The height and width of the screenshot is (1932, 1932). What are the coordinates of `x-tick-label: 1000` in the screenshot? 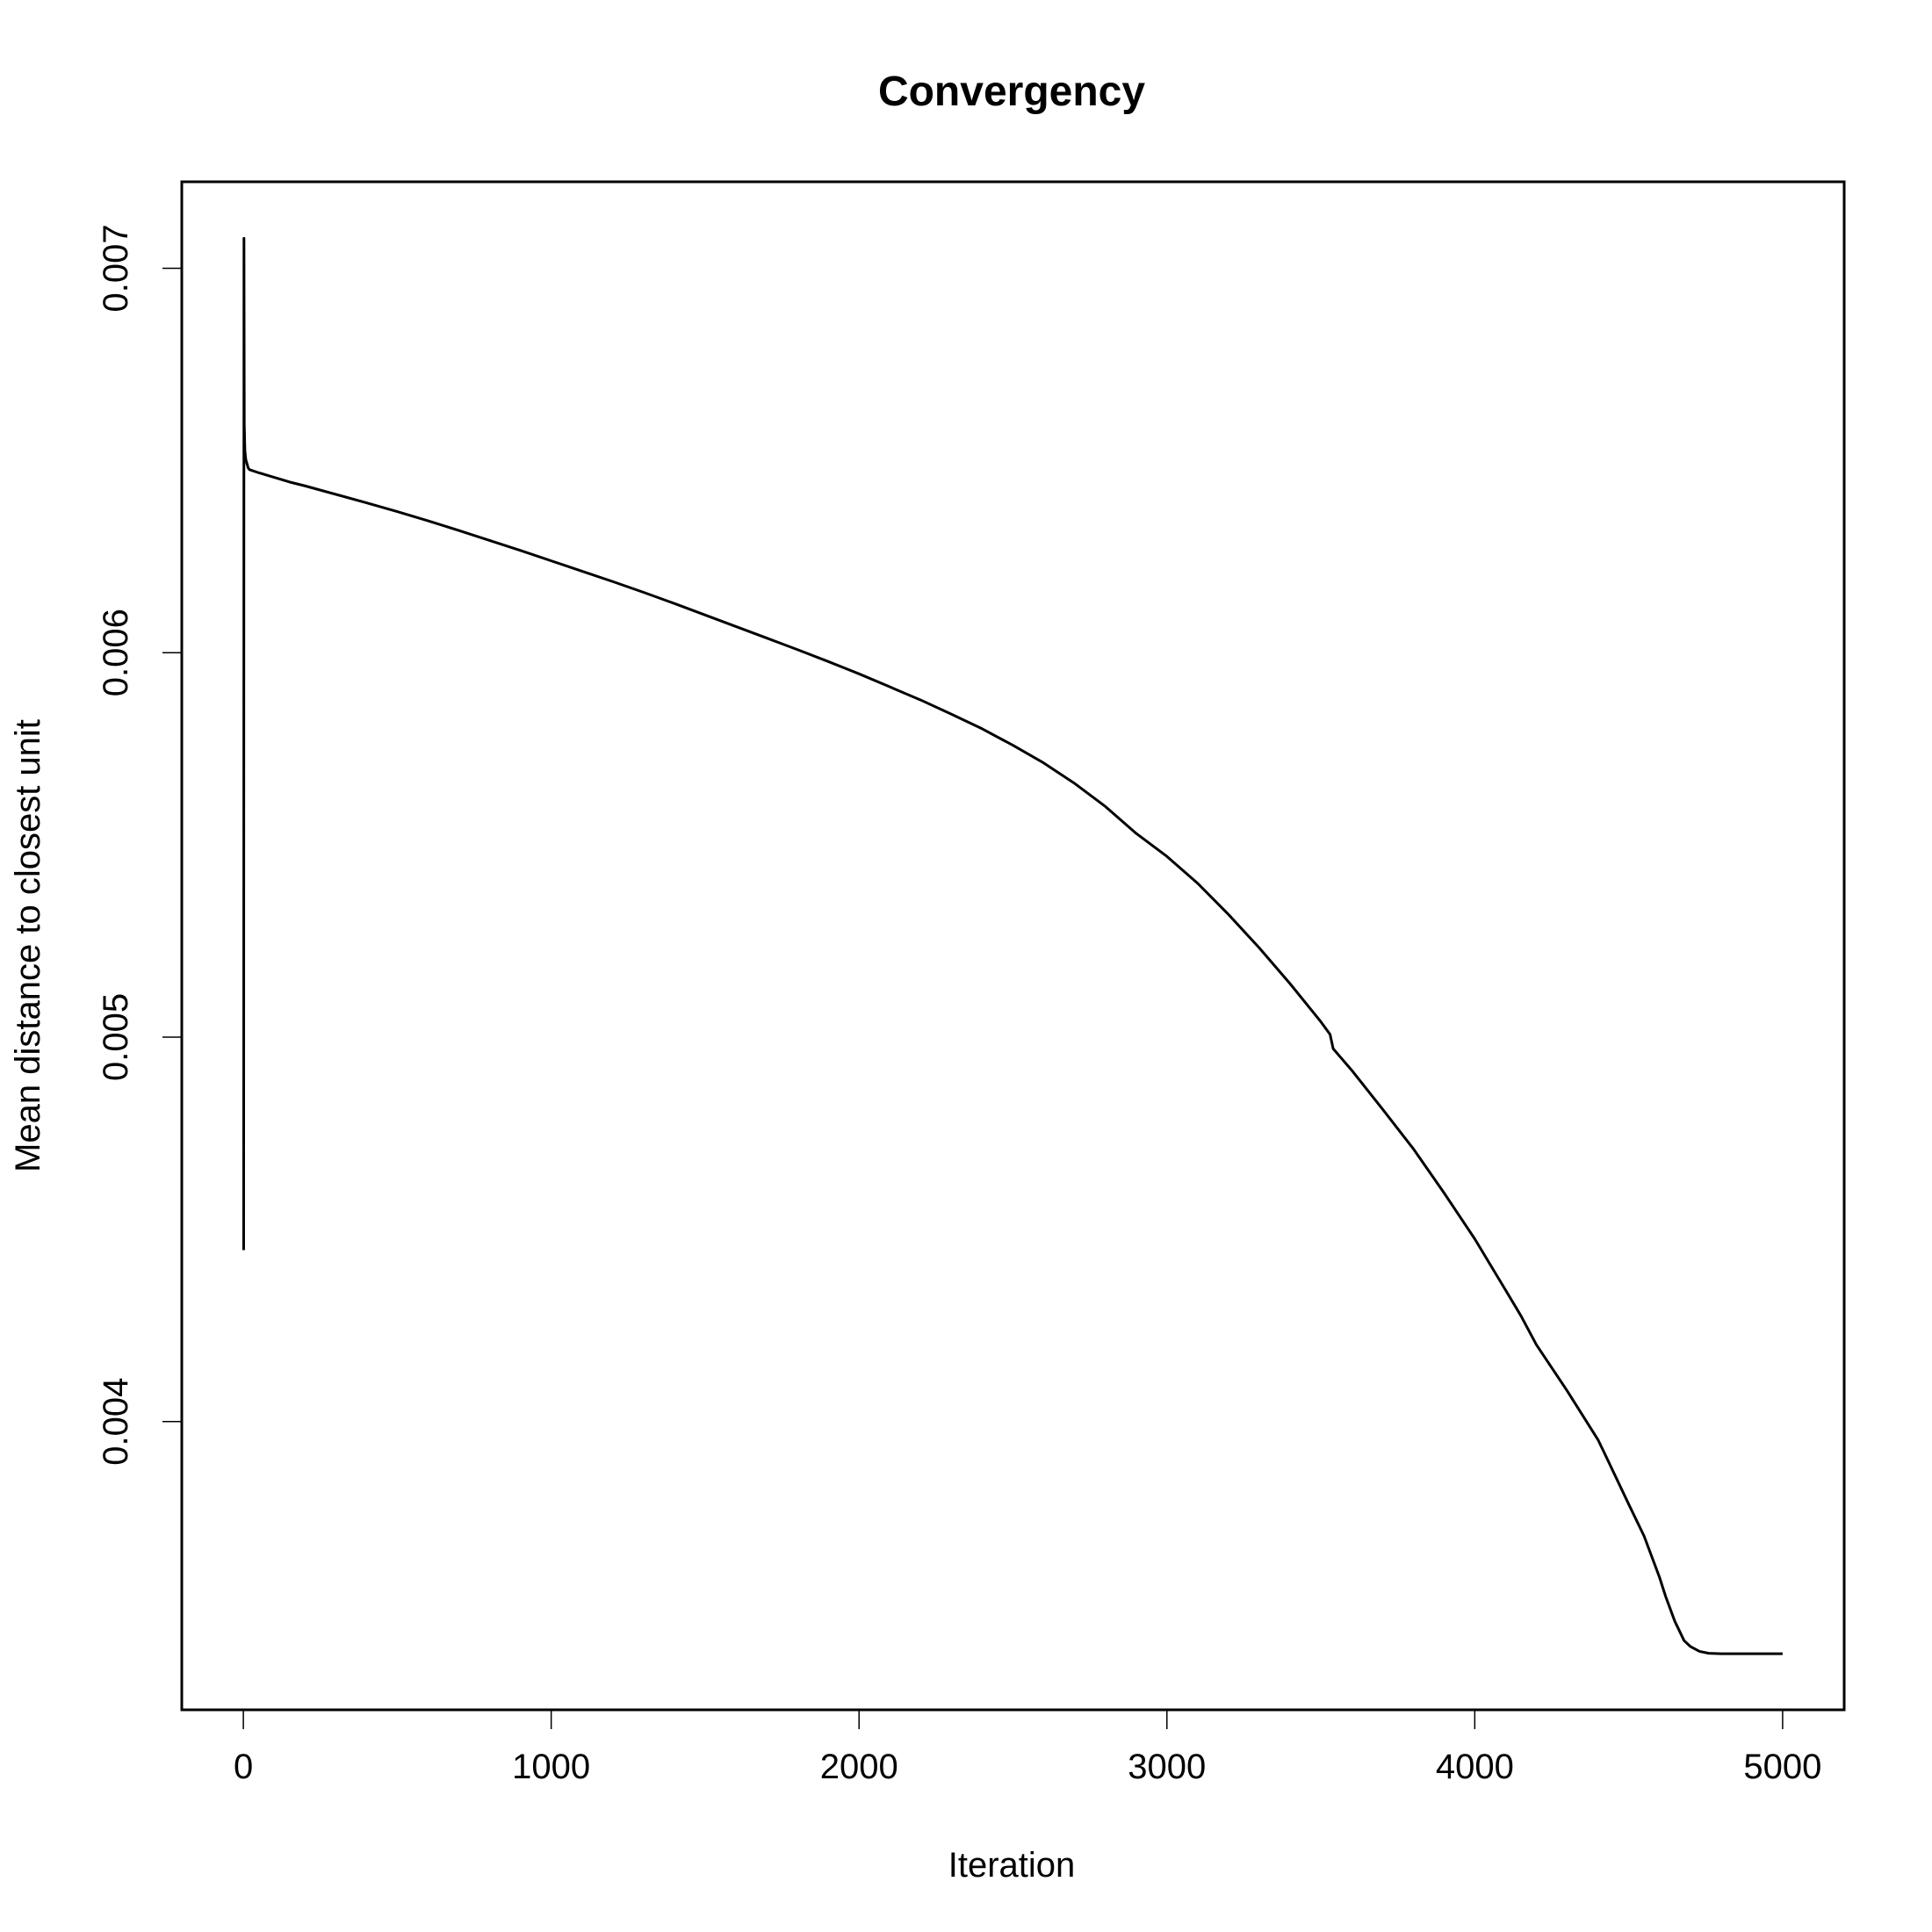 It's located at (551, 1767).